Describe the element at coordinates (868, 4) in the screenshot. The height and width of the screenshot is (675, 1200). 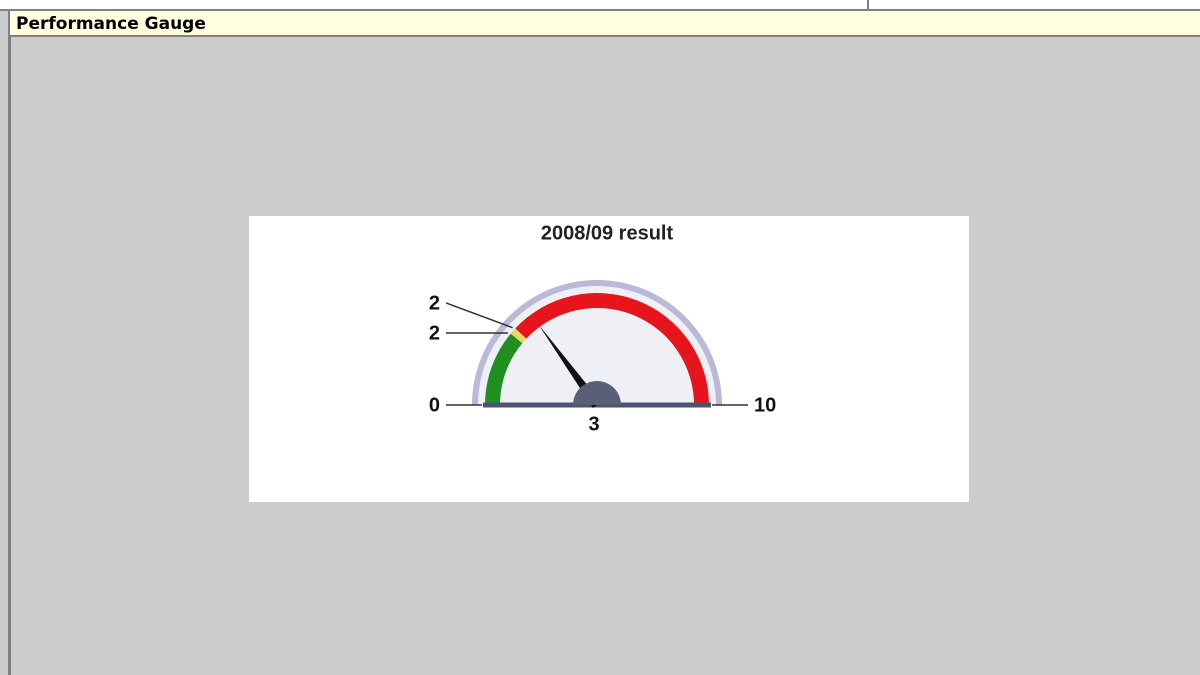
I see `divider` at that location.